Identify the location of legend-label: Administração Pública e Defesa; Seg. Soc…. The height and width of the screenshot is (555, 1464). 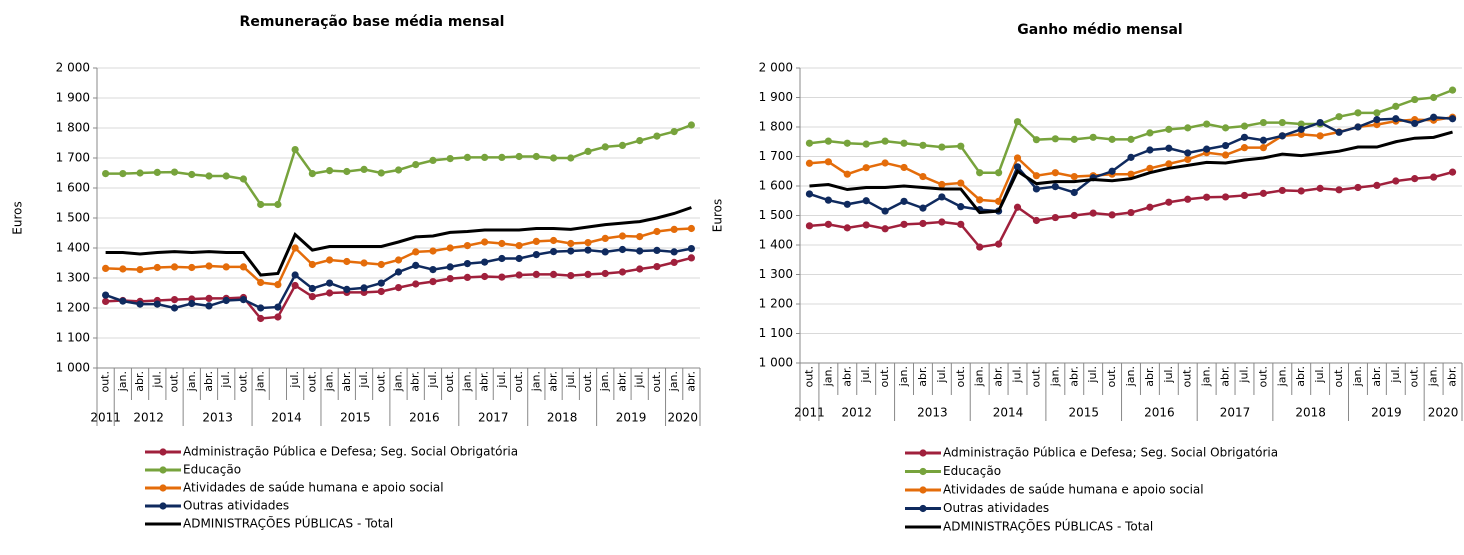
(350, 452).